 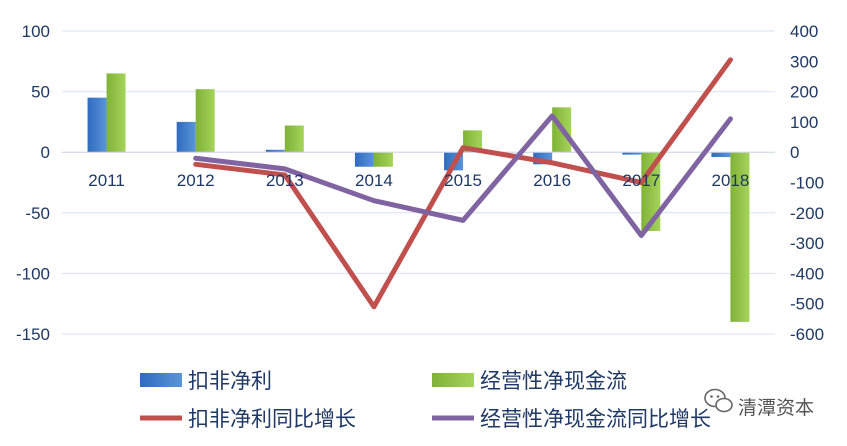 What do you see at coordinates (807, 243) in the screenshot?
I see `right-tick-label: -300` at bounding box center [807, 243].